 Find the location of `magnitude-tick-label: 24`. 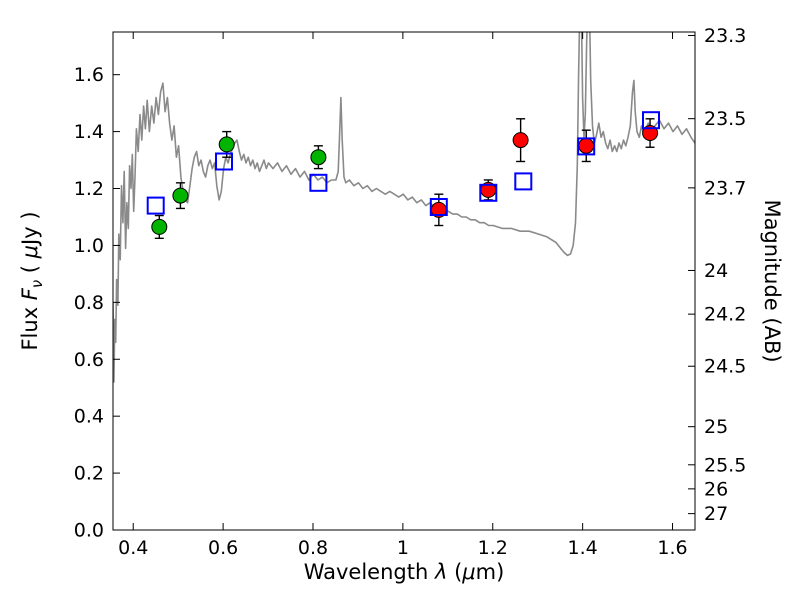

magnitude-tick-label: 24 is located at coordinates (716, 271).